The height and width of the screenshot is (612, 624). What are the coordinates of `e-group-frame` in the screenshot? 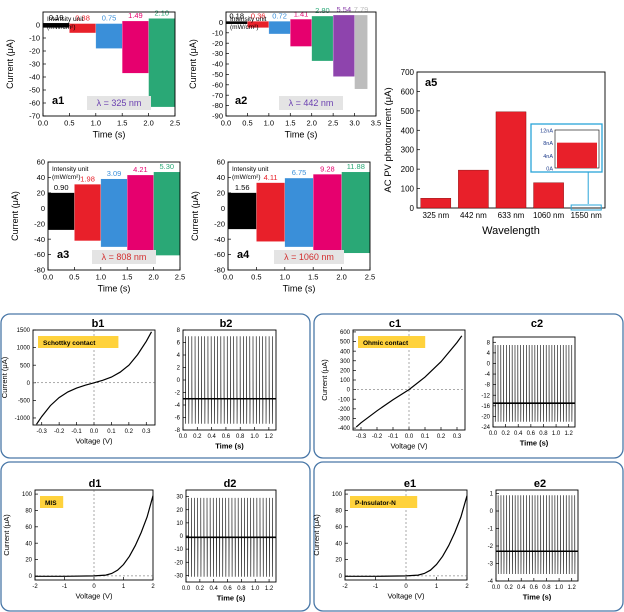 It's located at (468, 536).